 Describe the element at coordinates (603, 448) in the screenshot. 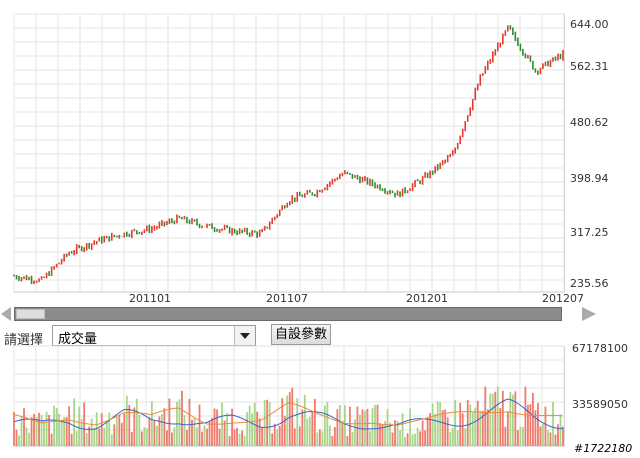

I see `watermark: #1722180` at that location.